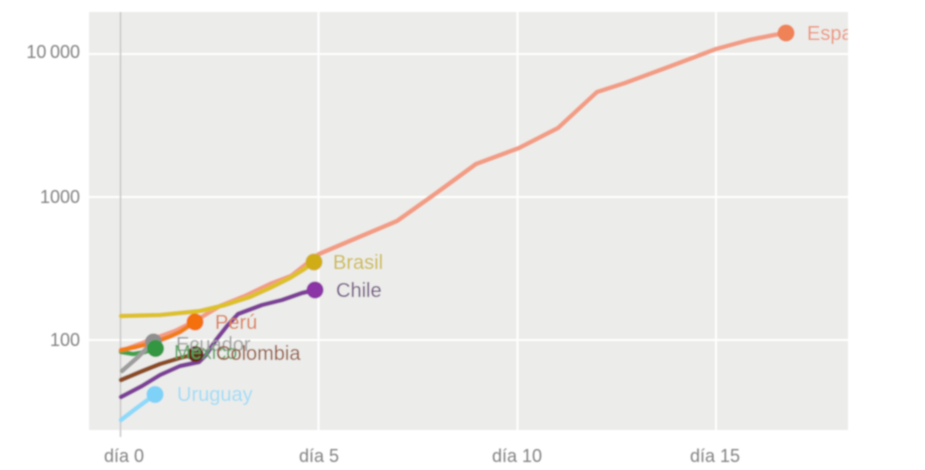 The image size is (925, 470). What do you see at coordinates (53, 52) in the screenshot?
I see `svg-text: 10 000` at bounding box center [53, 52].